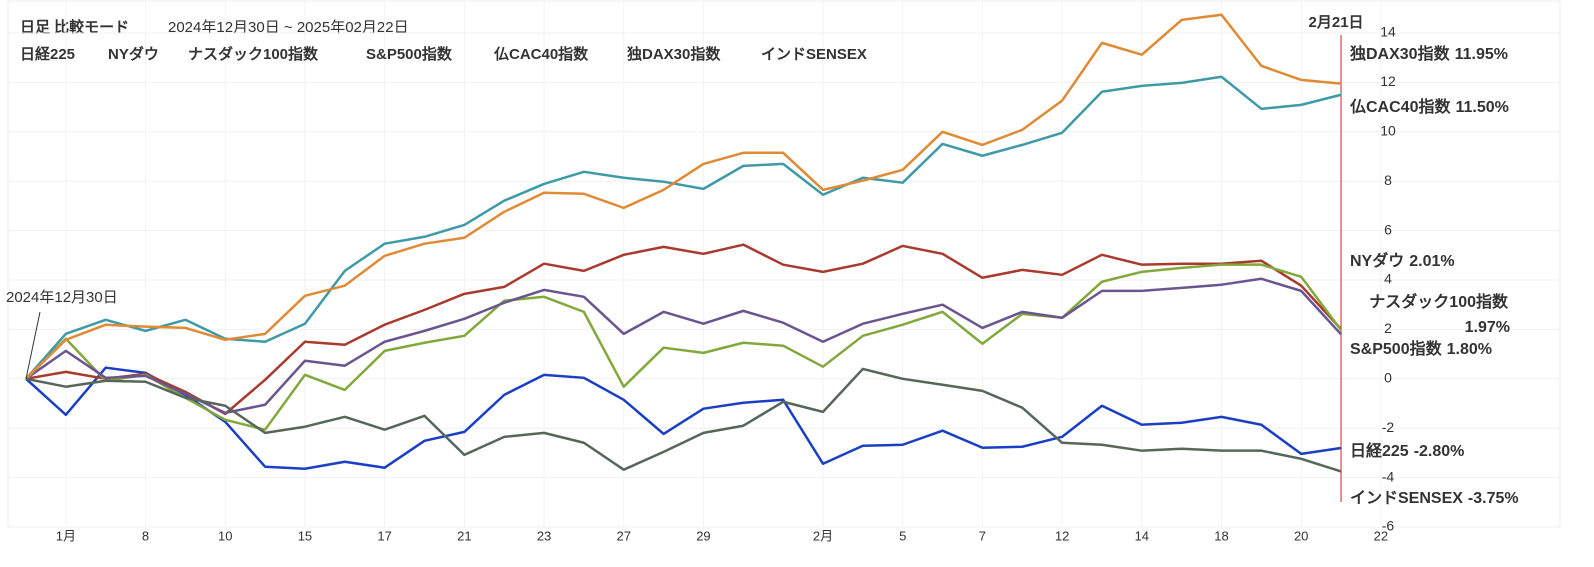  What do you see at coordinates (1493, 498) in the screenshot?
I see `end-label-value: -3.75%` at bounding box center [1493, 498].